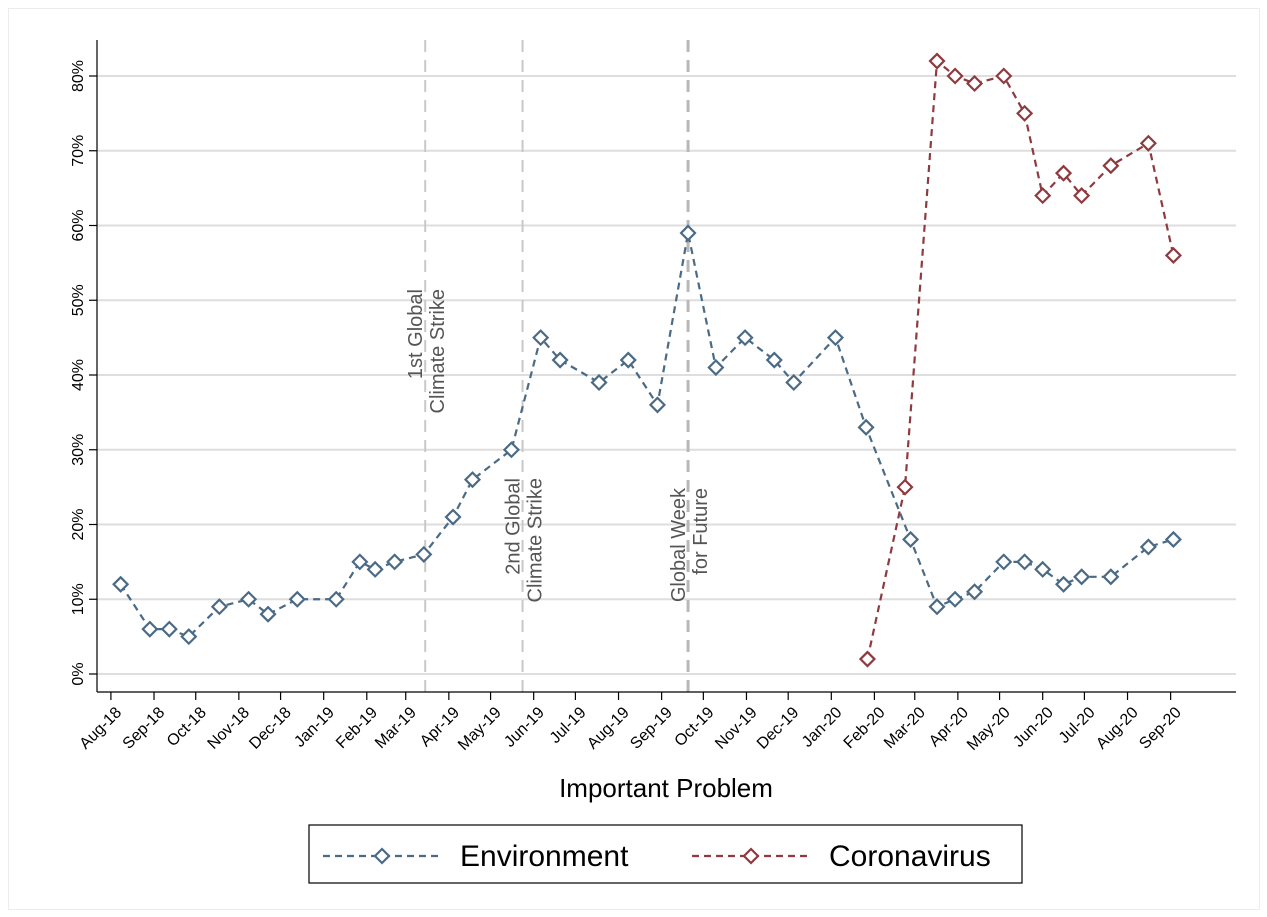  Describe the element at coordinates (989, 729) in the screenshot. I see `x-tick-label: May-20` at that location.